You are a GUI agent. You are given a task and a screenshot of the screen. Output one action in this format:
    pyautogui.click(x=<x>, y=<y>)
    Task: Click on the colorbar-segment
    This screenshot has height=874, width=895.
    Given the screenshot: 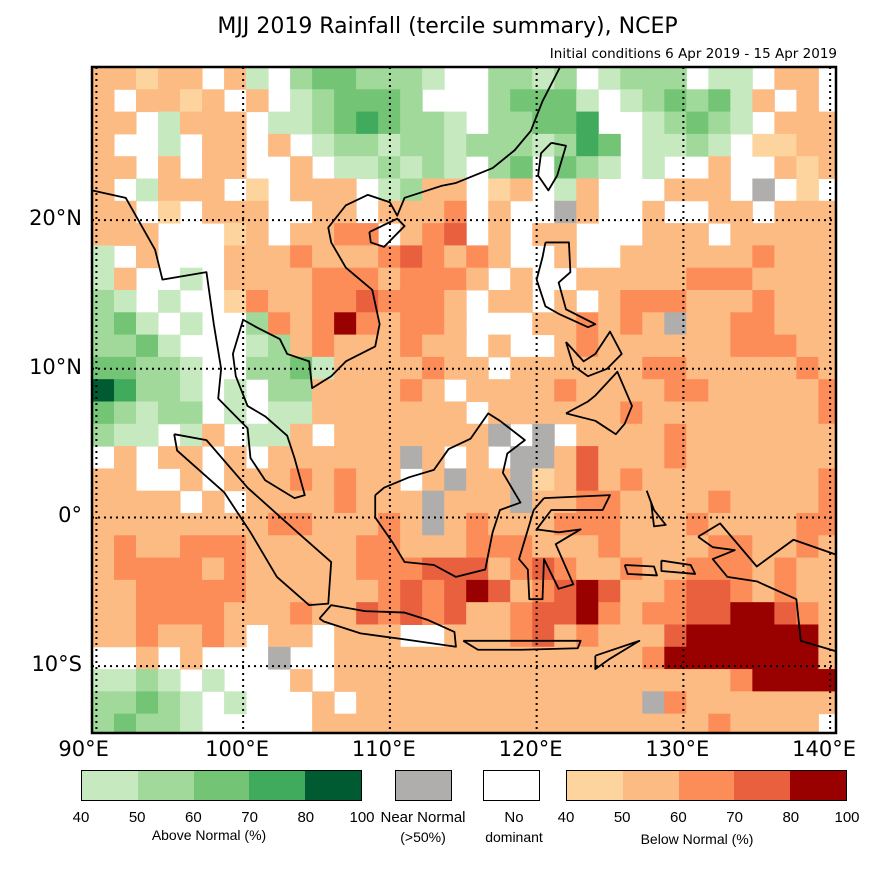 What is the action you would take?
    pyautogui.click(x=706, y=785)
    